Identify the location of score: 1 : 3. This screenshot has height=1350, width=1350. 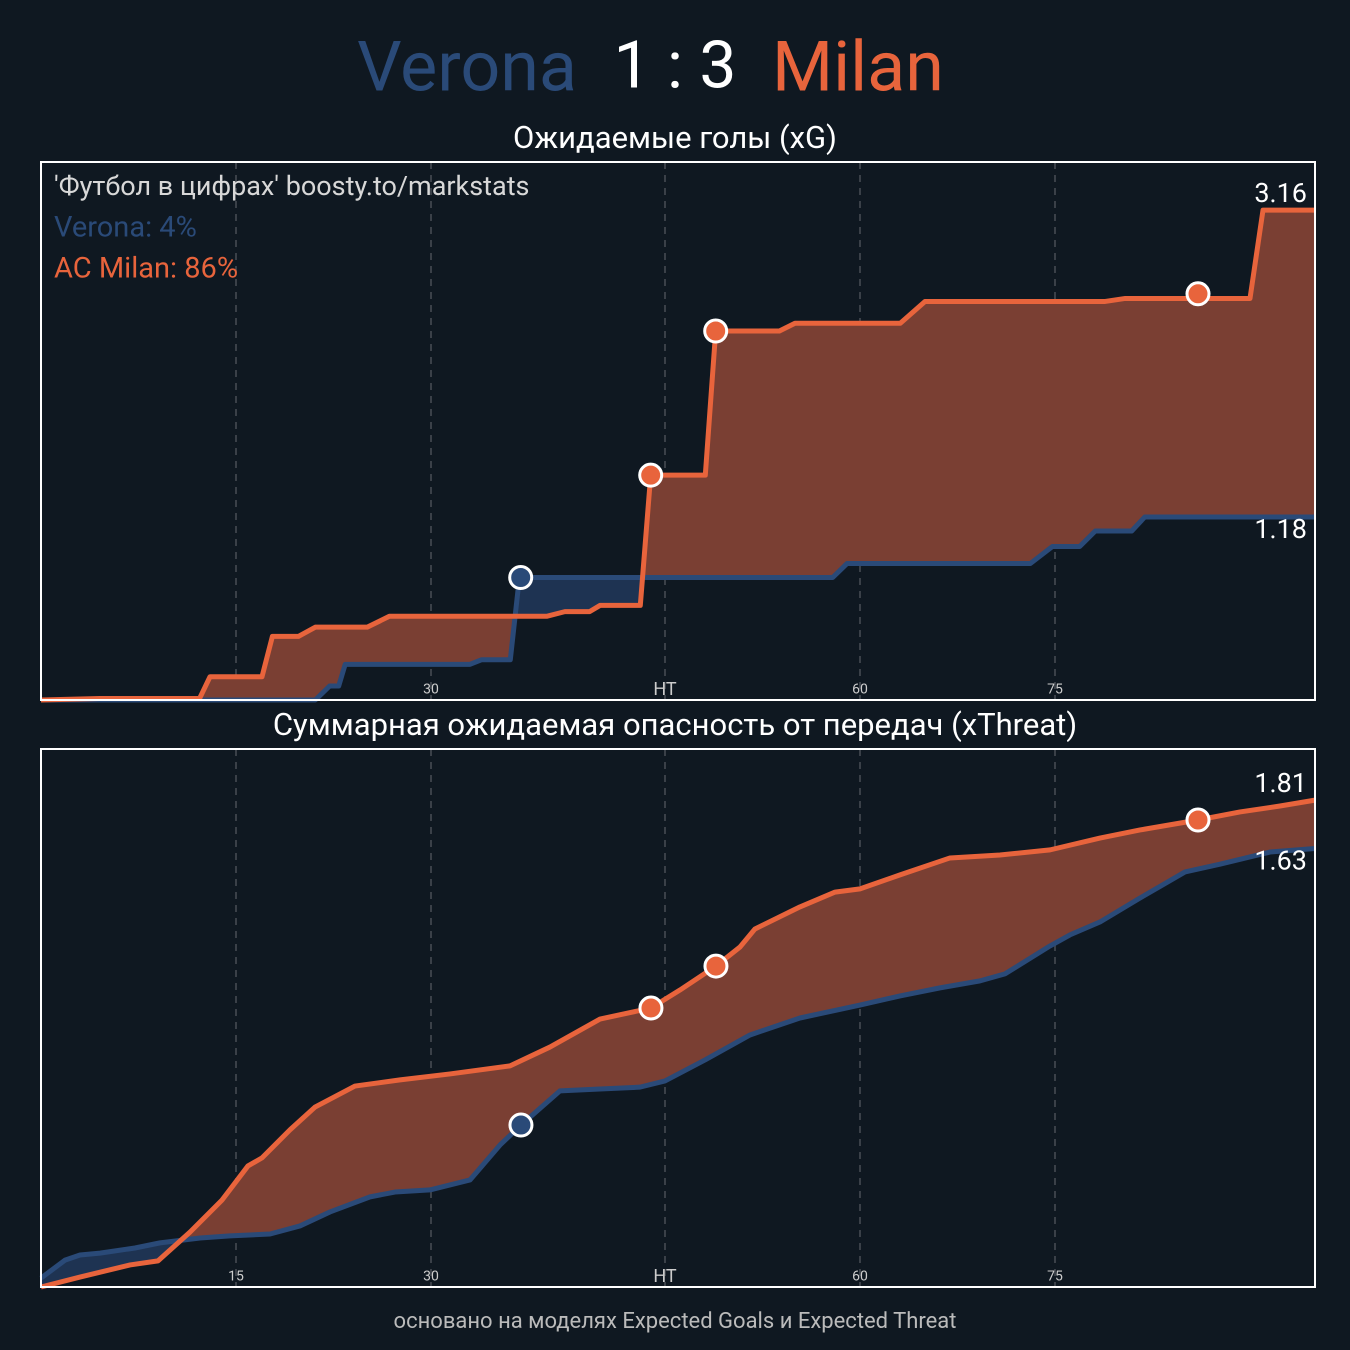
(675, 65).